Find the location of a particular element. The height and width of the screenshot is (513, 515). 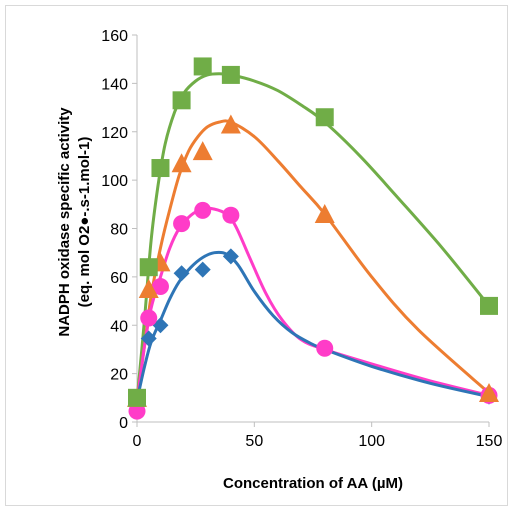

y-tick-label: 80 is located at coordinates (119, 230).